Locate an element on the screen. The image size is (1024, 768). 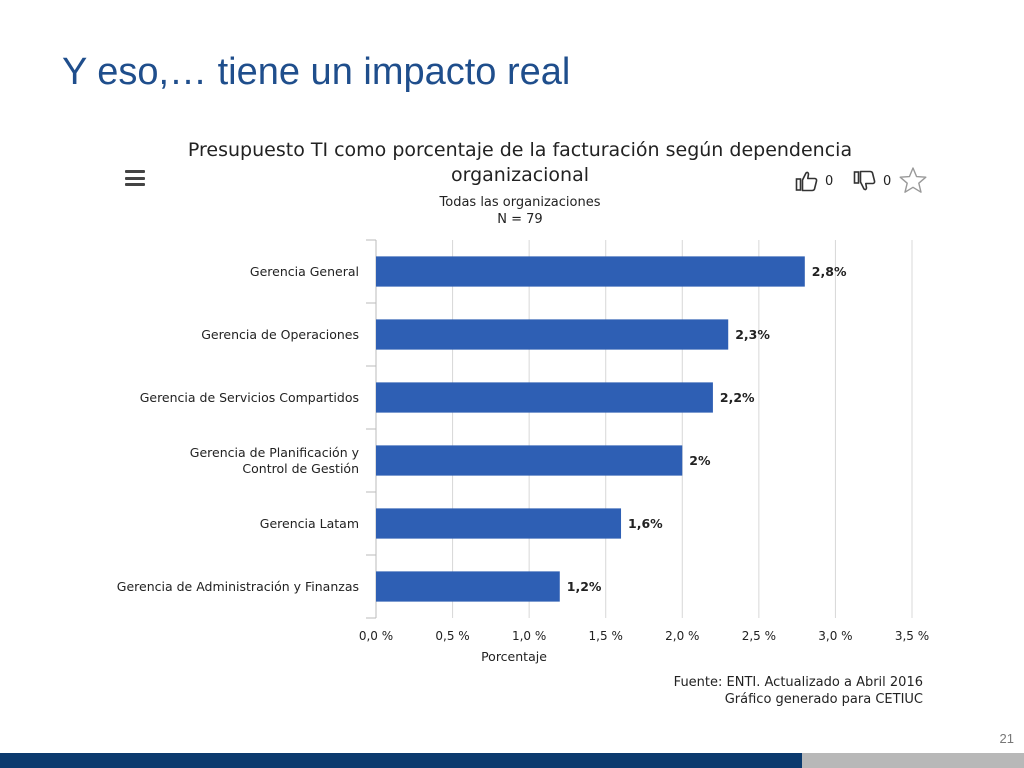
chart-subtitle-line-2: N = 79 is located at coordinates (520, 219).